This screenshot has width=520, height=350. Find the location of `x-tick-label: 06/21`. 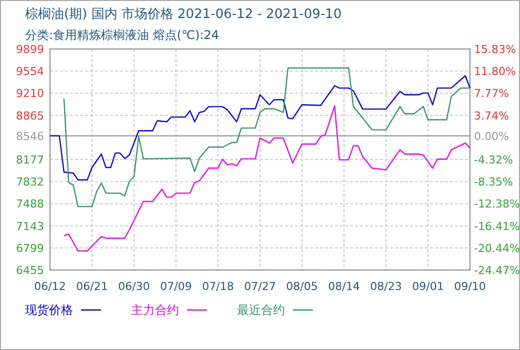

x-tick-label: 06/21 is located at coordinates (92, 286).